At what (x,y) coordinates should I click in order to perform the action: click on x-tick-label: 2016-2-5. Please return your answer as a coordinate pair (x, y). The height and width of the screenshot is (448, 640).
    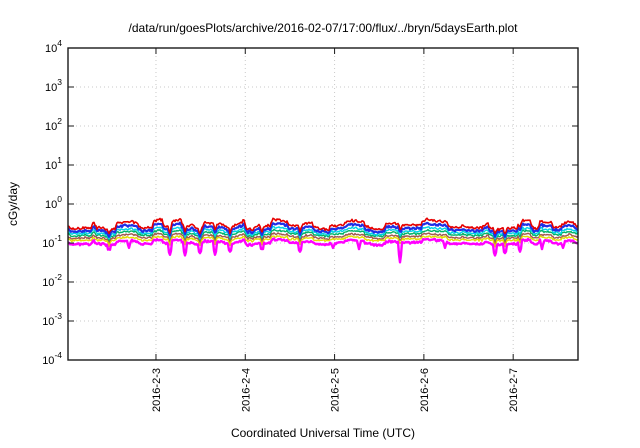
    Looking at the image, I should click on (336, 390).